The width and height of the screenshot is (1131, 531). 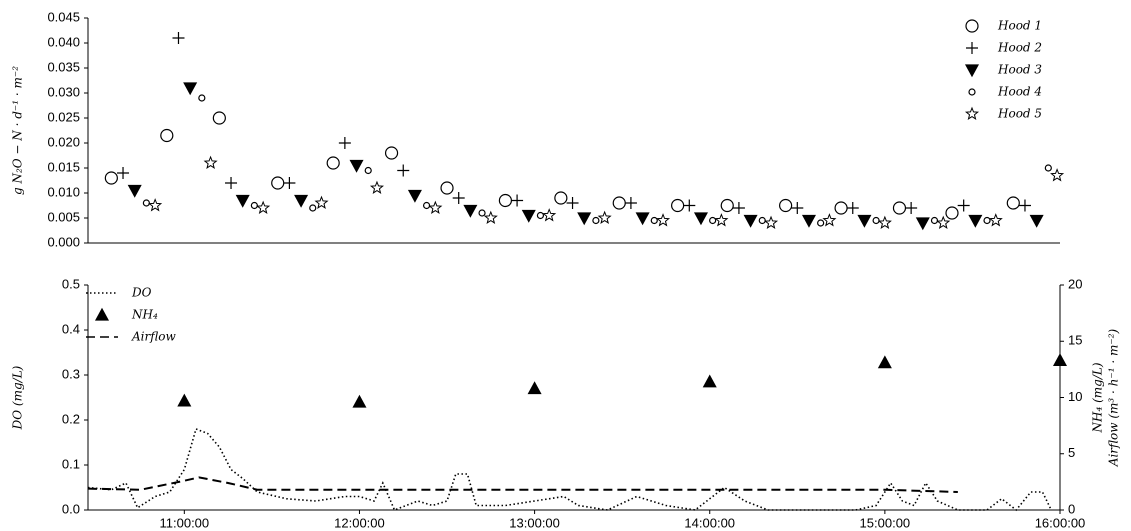 What do you see at coordinates (153, 337) in the screenshot?
I see `legend-label: Airflow` at bounding box center [153, 337].